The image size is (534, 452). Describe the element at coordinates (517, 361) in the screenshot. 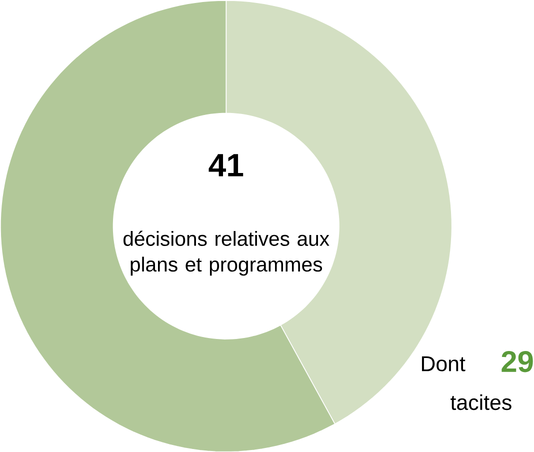

I see `text: 29` at that location.